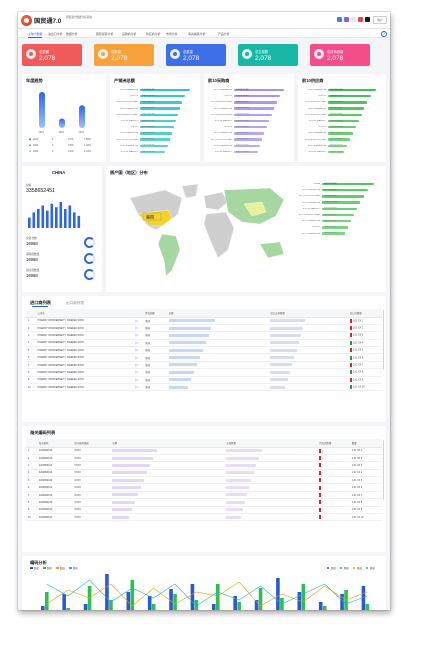 The height and width of the screenshot is (647, 426). What do you see at coordinates (139, 146) in the screenshot?
I see `bar-list-row: SOUTH AMERICA 1.00 XX 56.3%` at bounding box center [139, 146].